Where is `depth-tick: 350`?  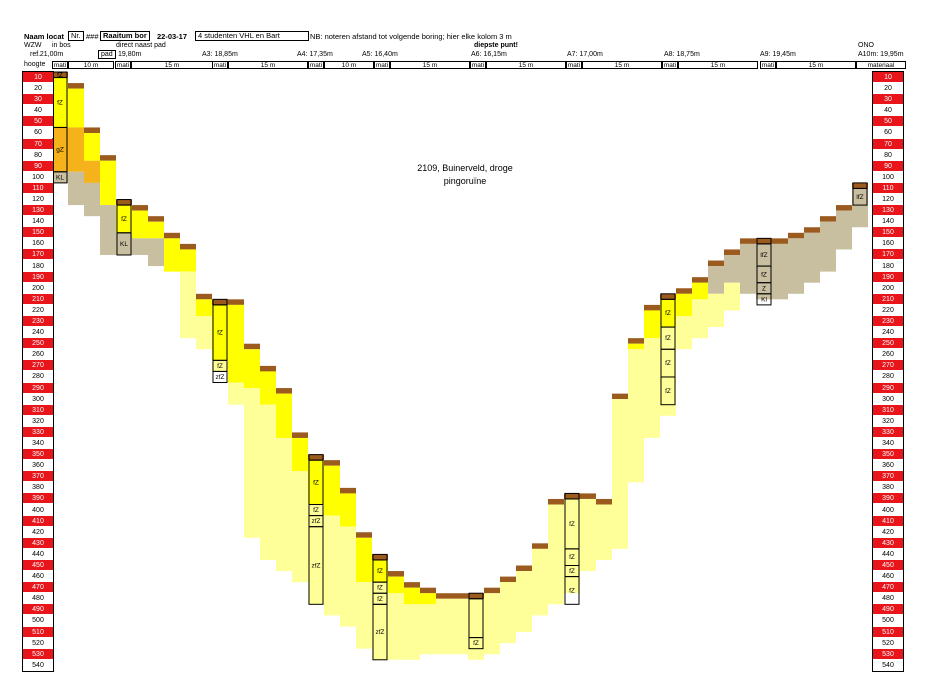 depth-tick: 350 is located at coordinates (38, 455).